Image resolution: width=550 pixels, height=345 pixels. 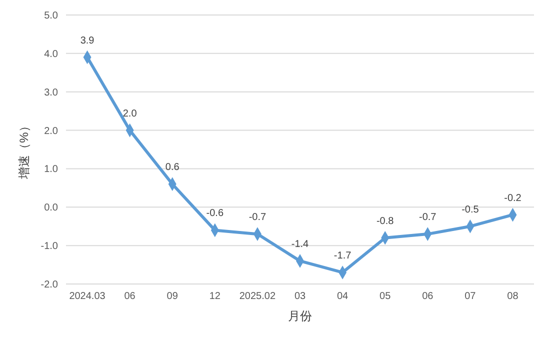 What do you see at coordinates (51, 208) in the screenshot?
I see `y-tick-label: 0.0` at bounding box center [51, 208].